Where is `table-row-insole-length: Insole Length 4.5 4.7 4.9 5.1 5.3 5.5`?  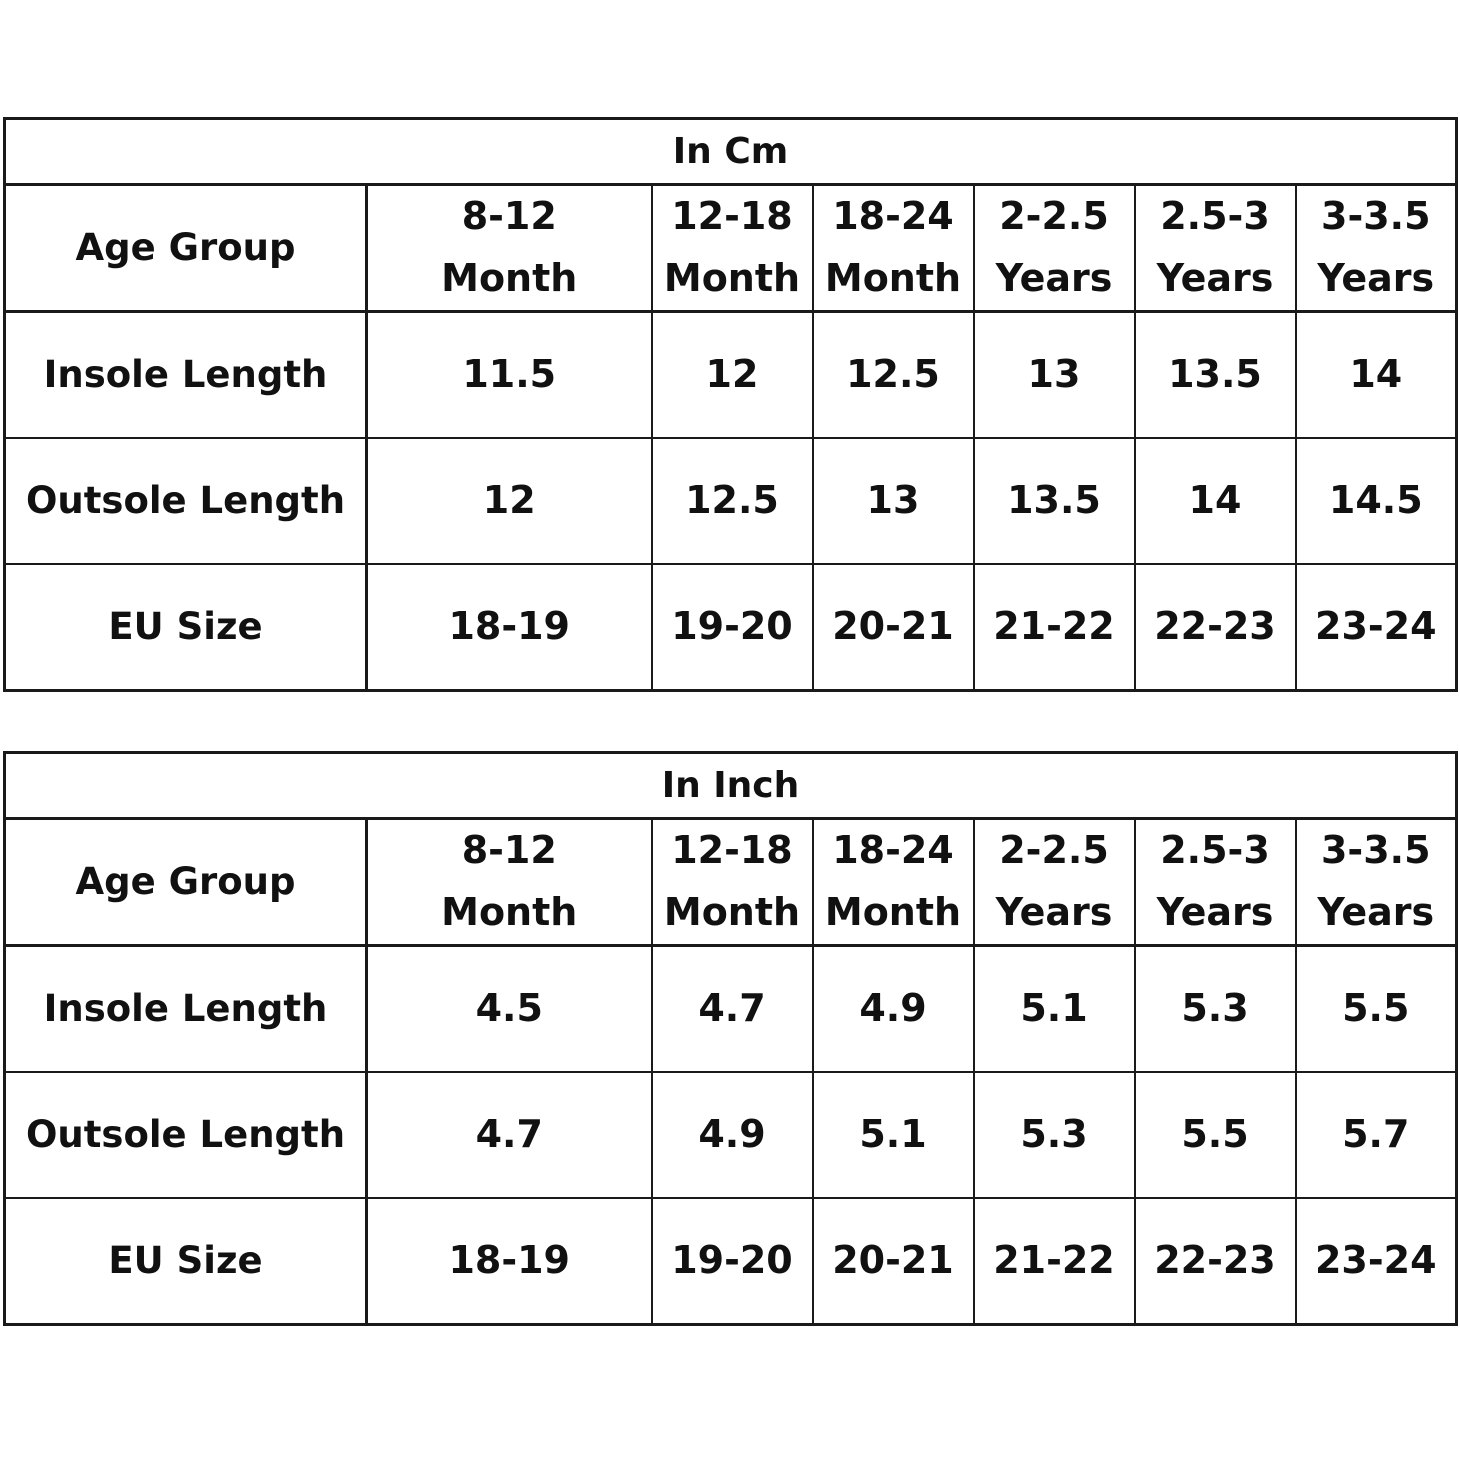 table-row-insole-length: Insole Length 4.5 4.7 4.9 5.1 5.3 5.5 is located at coordinates (730, 1008).